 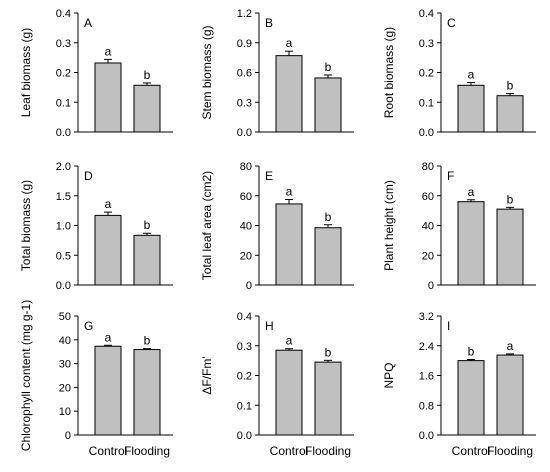 I want to click on panel-c-sig-label: a, so click(x=471, y=75).